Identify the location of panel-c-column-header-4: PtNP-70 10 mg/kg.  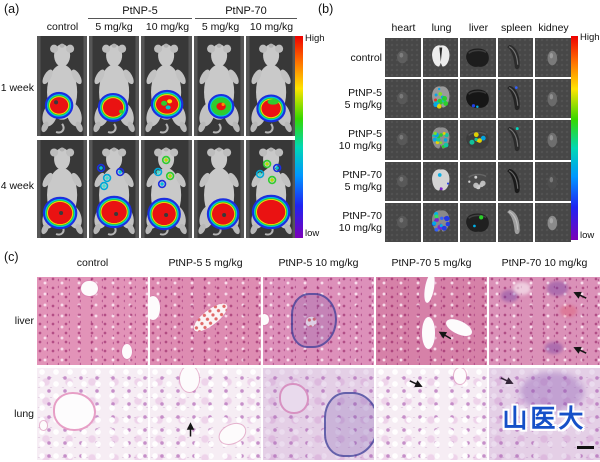
(544, 263).